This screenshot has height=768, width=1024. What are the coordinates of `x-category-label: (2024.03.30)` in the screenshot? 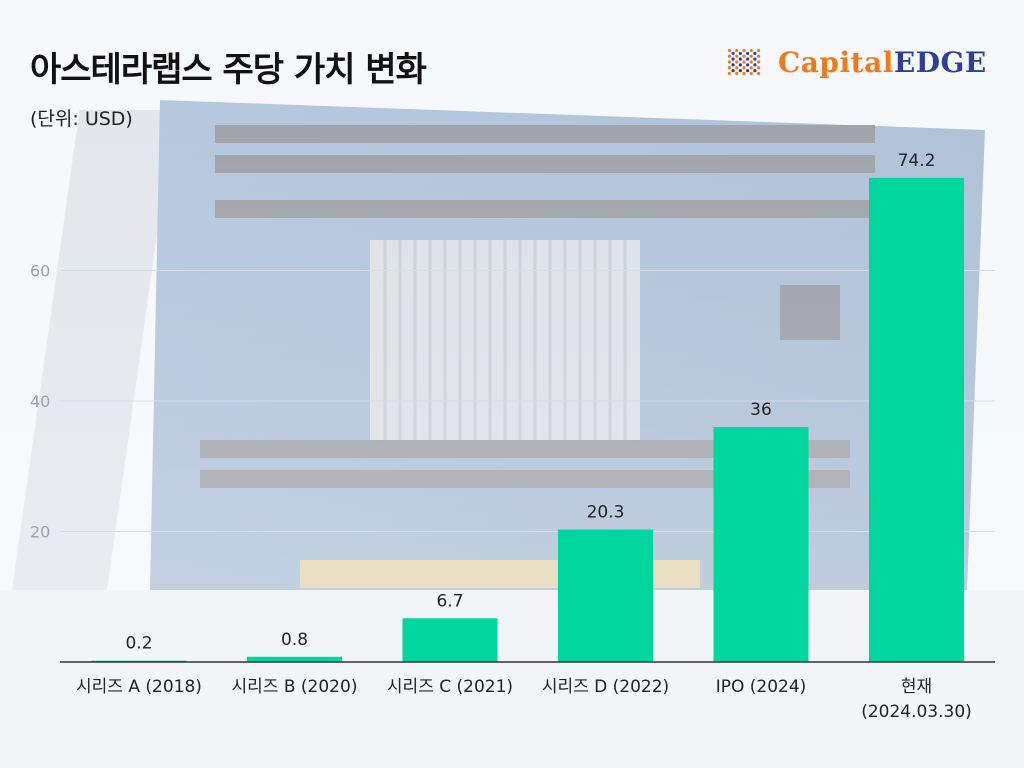 It's located at (916, 712).